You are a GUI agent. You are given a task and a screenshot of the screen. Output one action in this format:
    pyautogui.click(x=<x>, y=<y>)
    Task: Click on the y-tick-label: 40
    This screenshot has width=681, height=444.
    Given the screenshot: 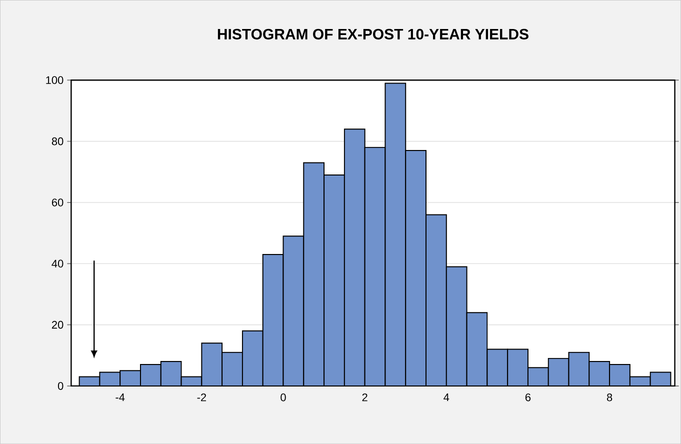 What is the action you would take?
    pyautogui.click(x=58, y=264)
    